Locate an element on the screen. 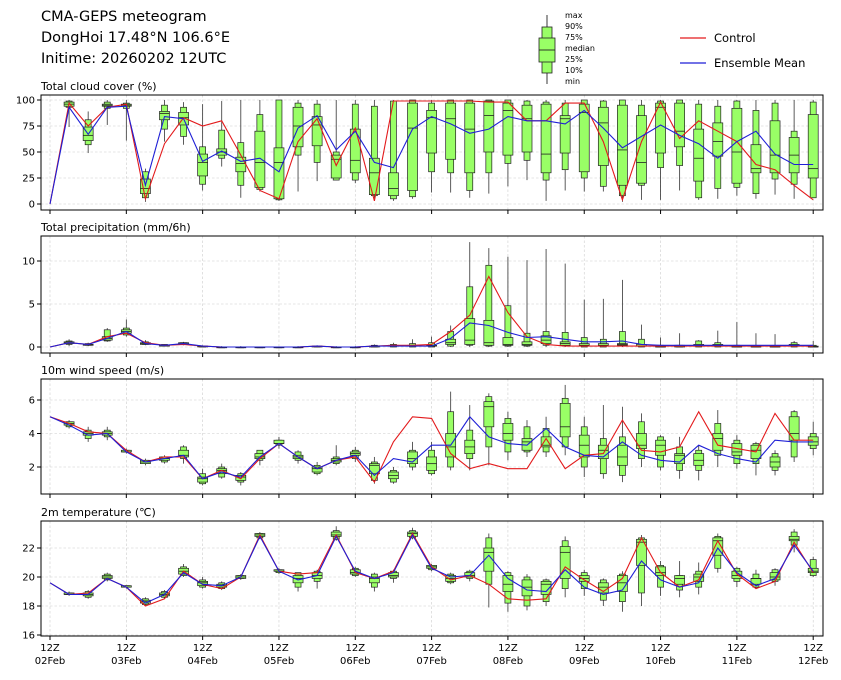 This screenshot has width=841, height=680. panel-title: 10m wind speed (m/s) is located at coordinates (102, 370).